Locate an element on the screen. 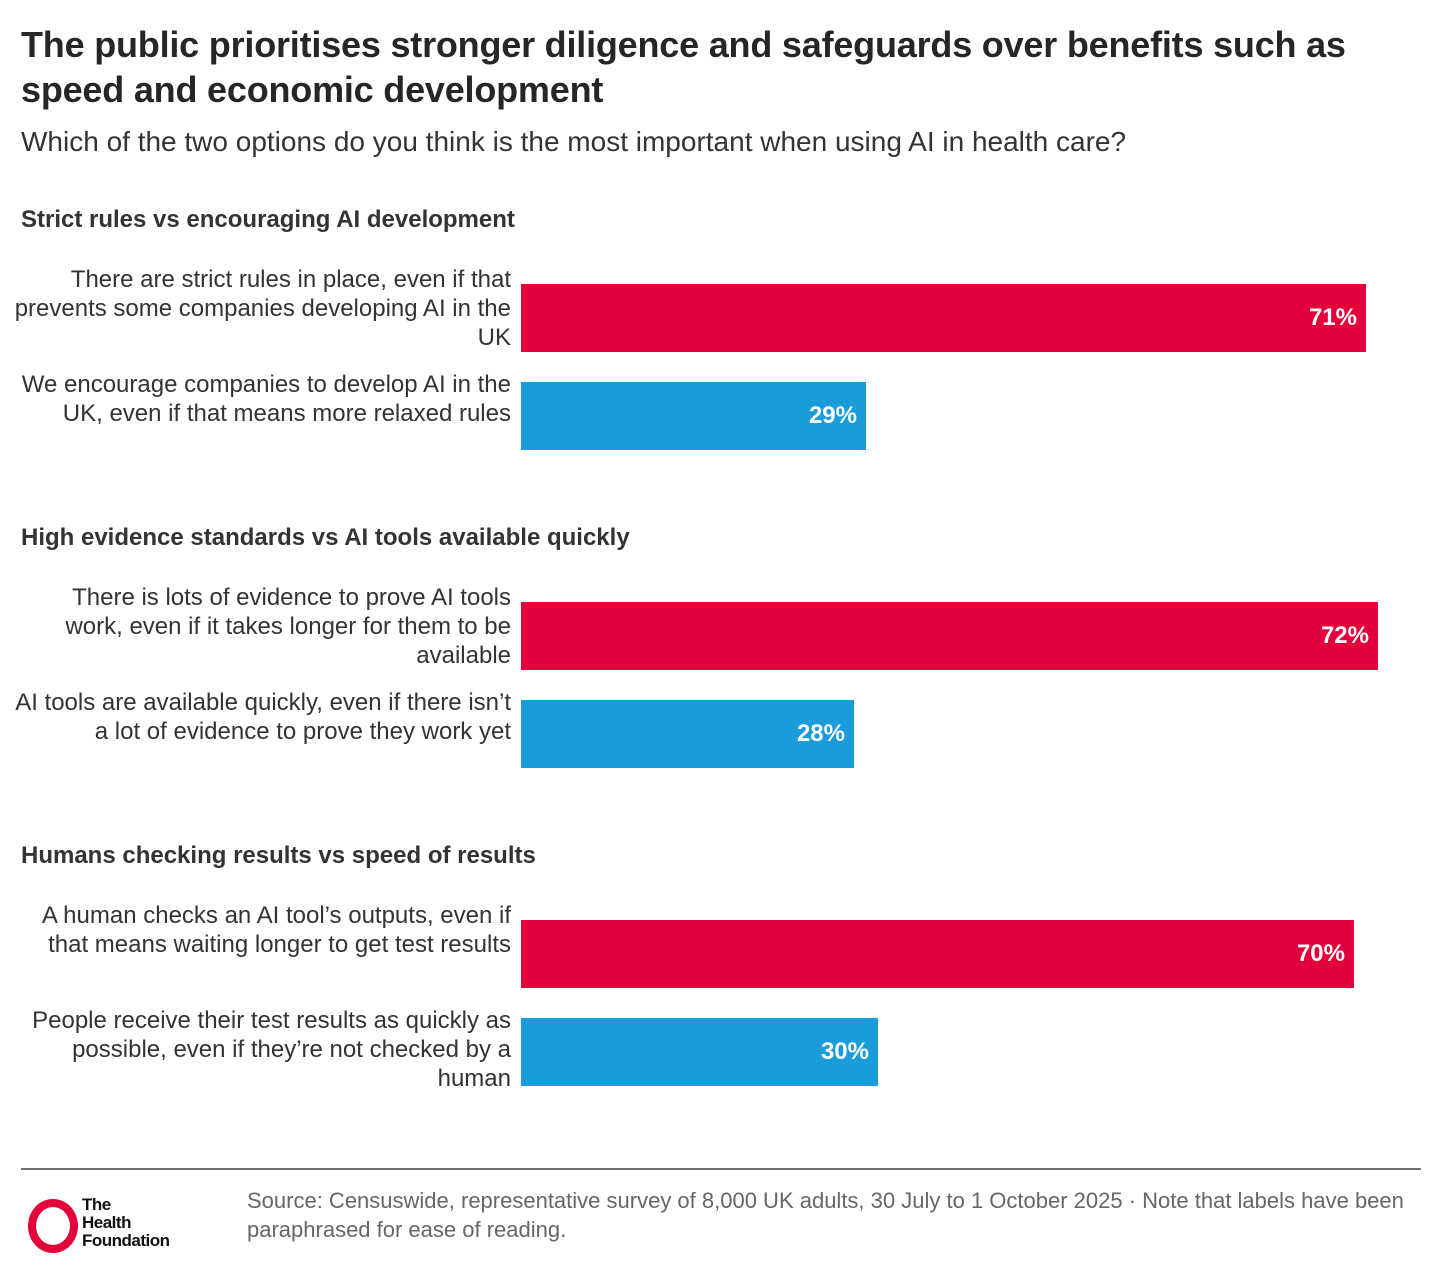 This screenshot has width=1440, height=1286. bar-alternative: 28% is located at coordinates (687, 734).